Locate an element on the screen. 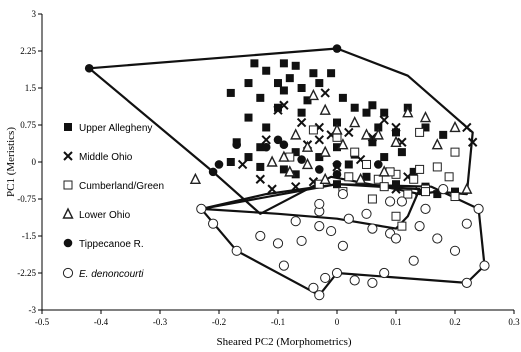 This screenshot has height=352, width=521. legend-label: Lower Ohio is located at coordinates (105, 215).